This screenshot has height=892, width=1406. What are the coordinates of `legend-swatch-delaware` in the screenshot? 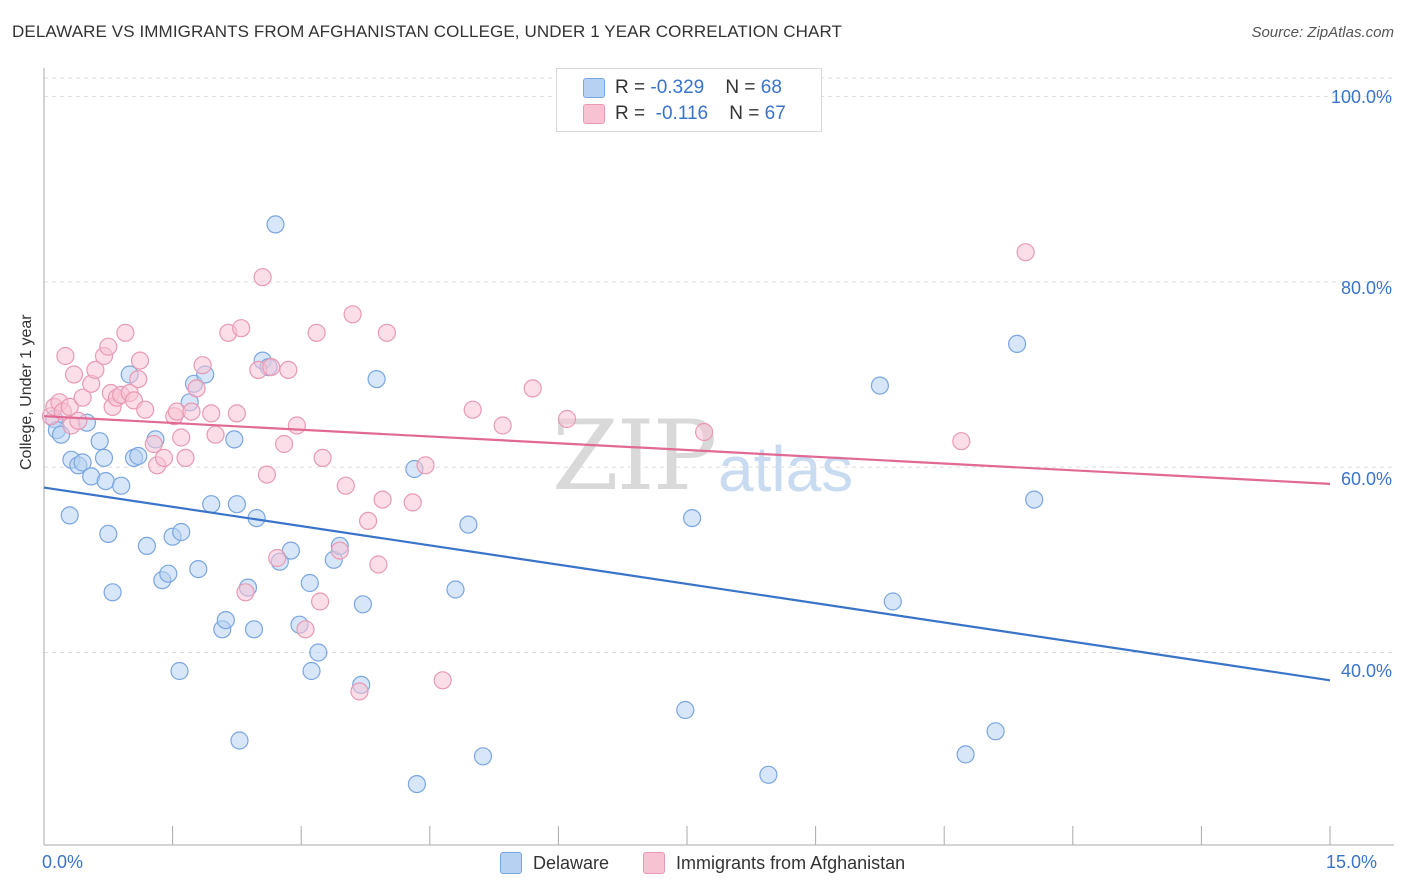 It's located at (511, 863).